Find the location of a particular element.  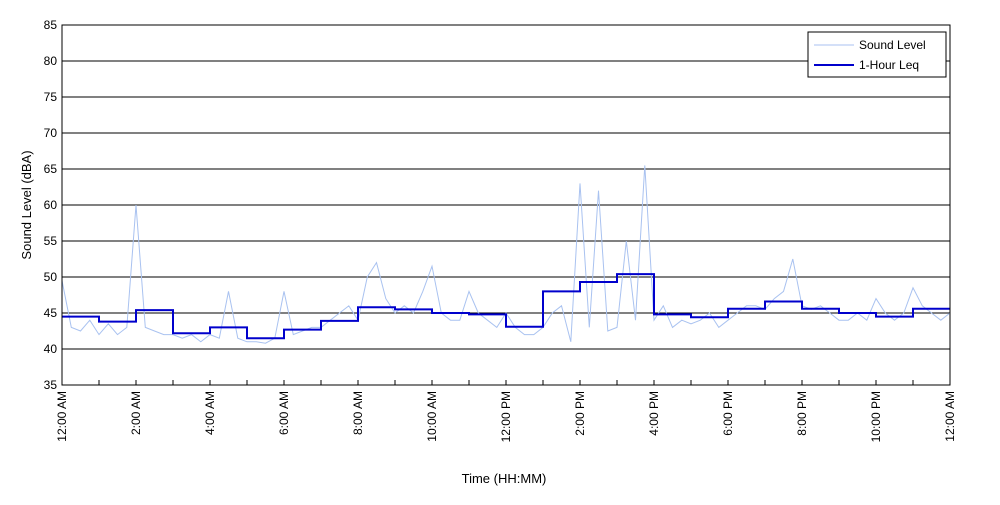

y-tick-label: 55 is located at coordinates (51, 241).